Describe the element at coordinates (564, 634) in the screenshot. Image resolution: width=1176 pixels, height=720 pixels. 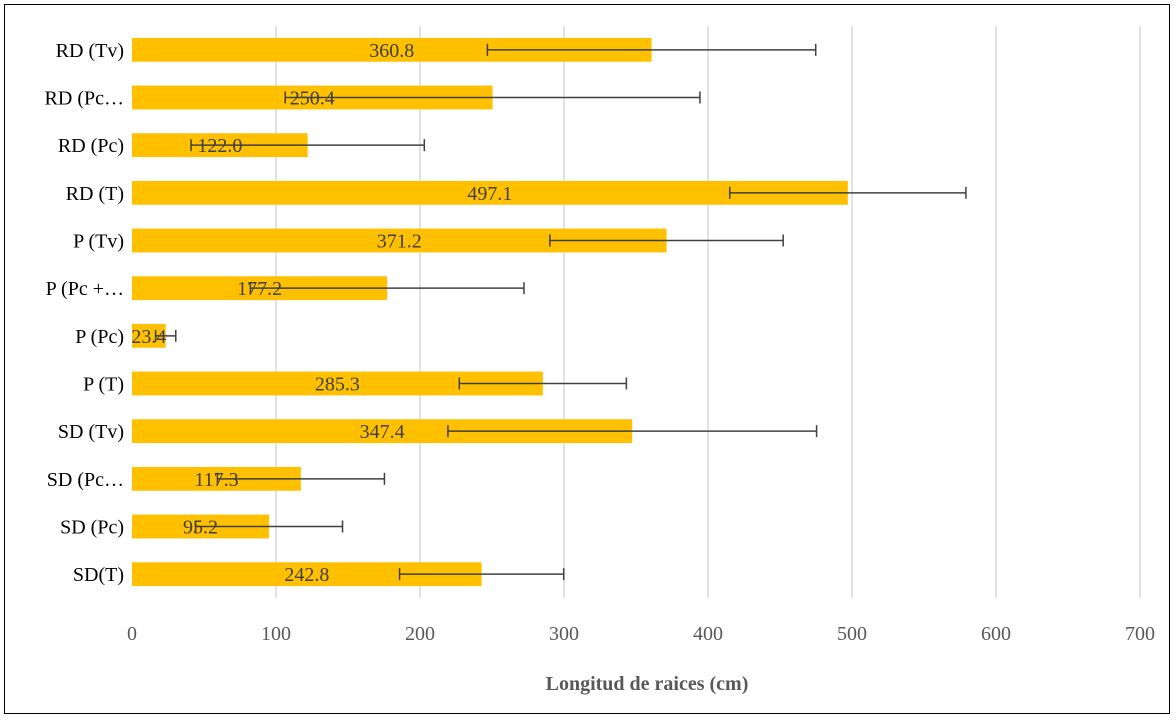
I see `x-tick-label: 300` at that location.